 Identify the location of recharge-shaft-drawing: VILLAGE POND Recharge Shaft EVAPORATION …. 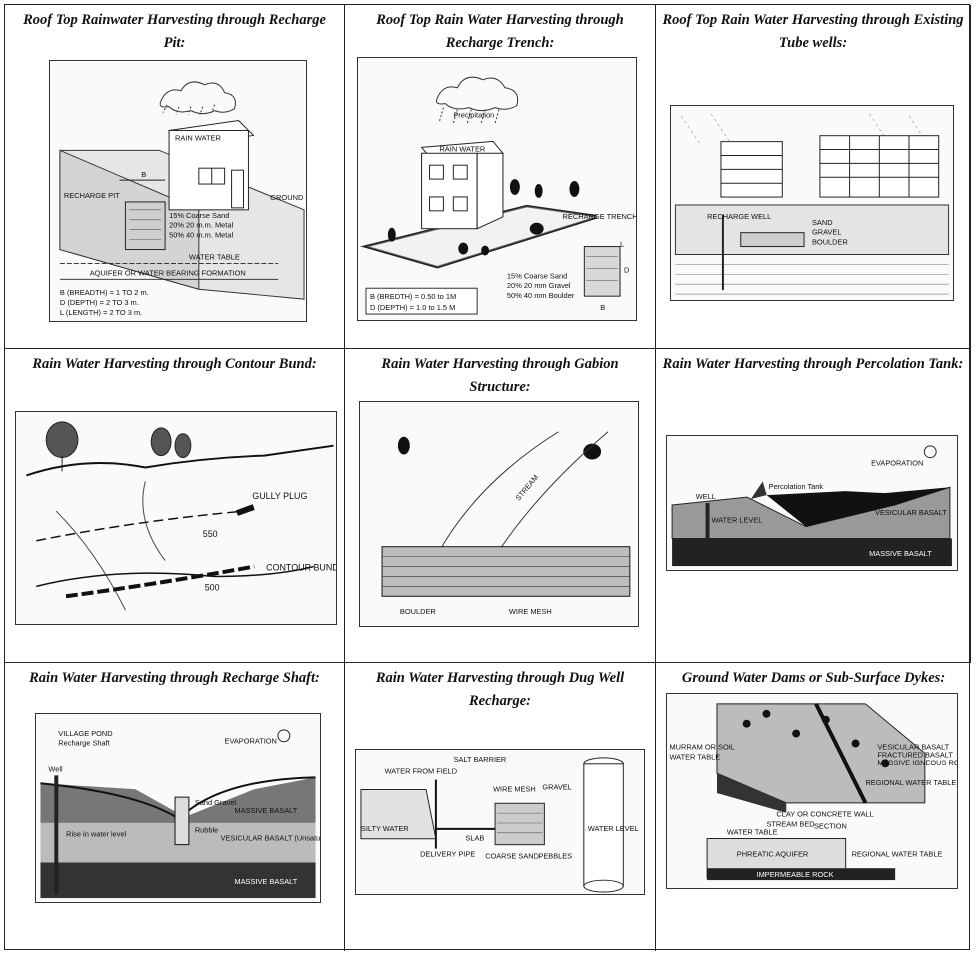
(180, 814).